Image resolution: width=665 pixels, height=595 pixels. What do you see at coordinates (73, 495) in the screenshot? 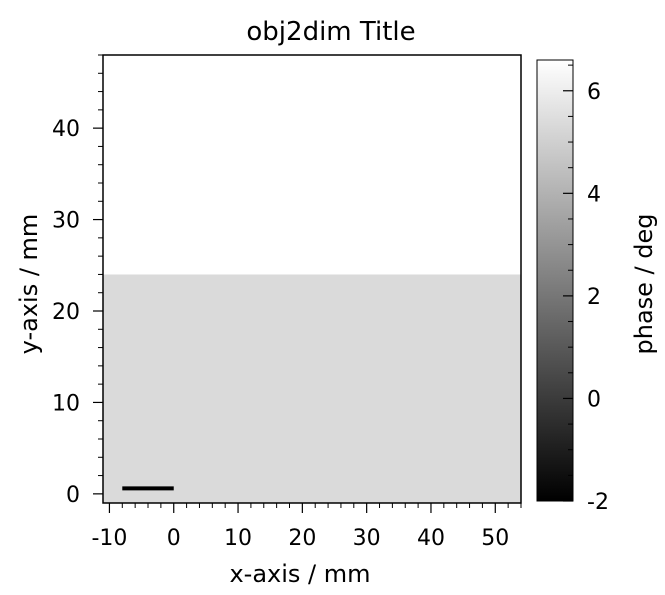
I see `y-tick-label: 0` at bounding box center [73, 495].